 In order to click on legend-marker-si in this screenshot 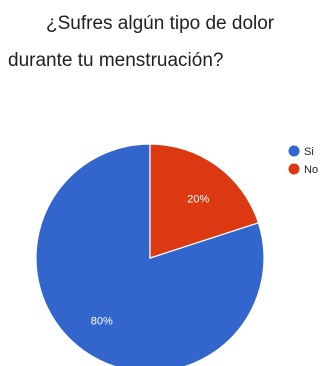, I will do `click(294, 151)`.